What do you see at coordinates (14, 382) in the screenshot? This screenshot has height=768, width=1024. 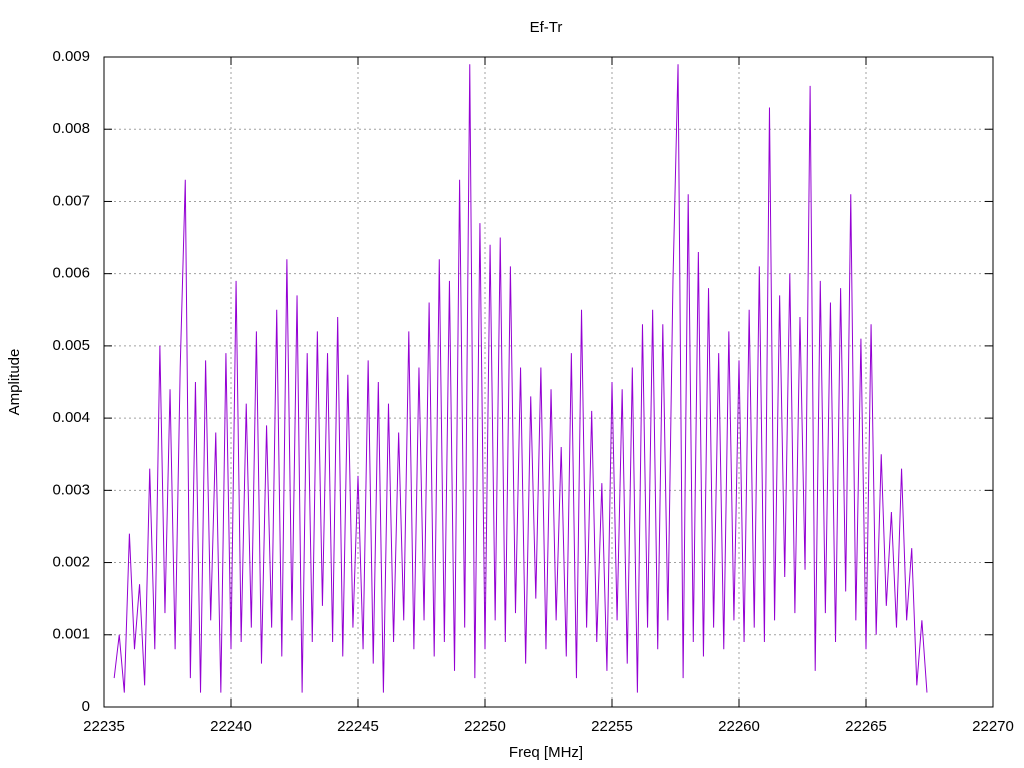 I see `y-axis-label: Amplitude` at bounding box center [14, 382].